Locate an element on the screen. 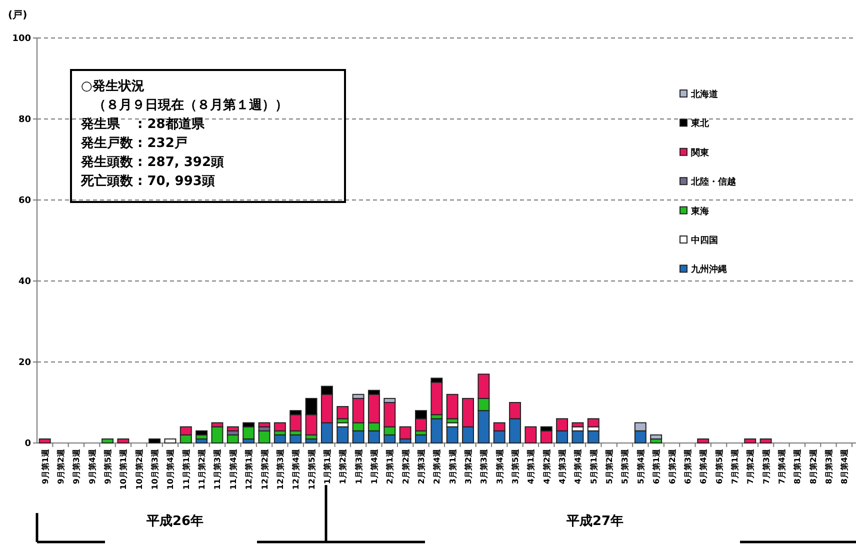  legend-label: 東海 is located at coordinates (699, 211).